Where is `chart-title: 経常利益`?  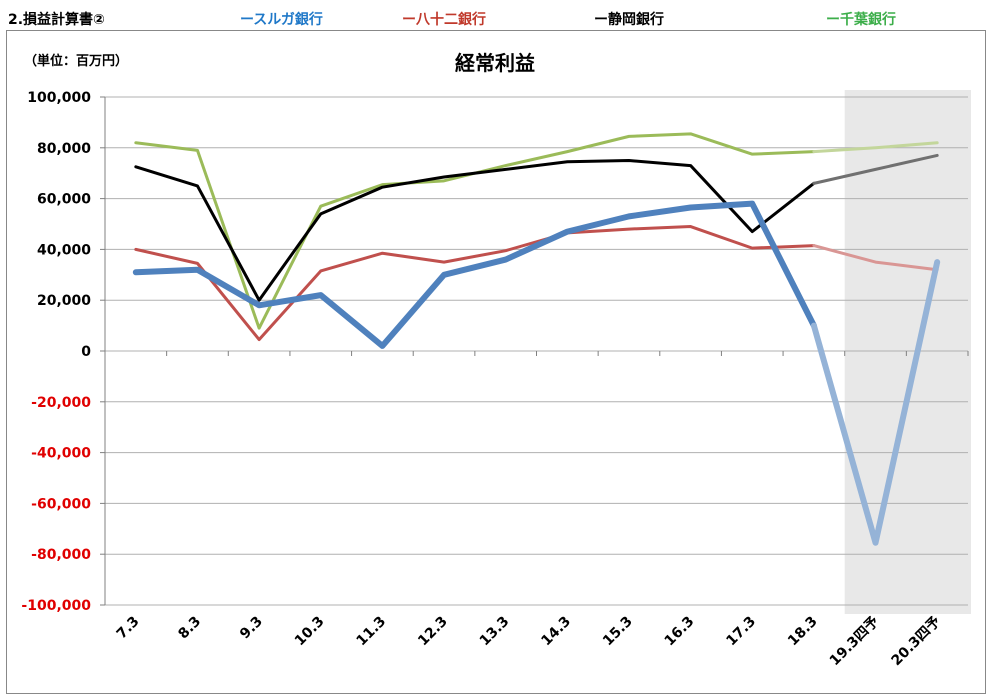
chart-title: 経常利益 is located at coordinates (495, 63).